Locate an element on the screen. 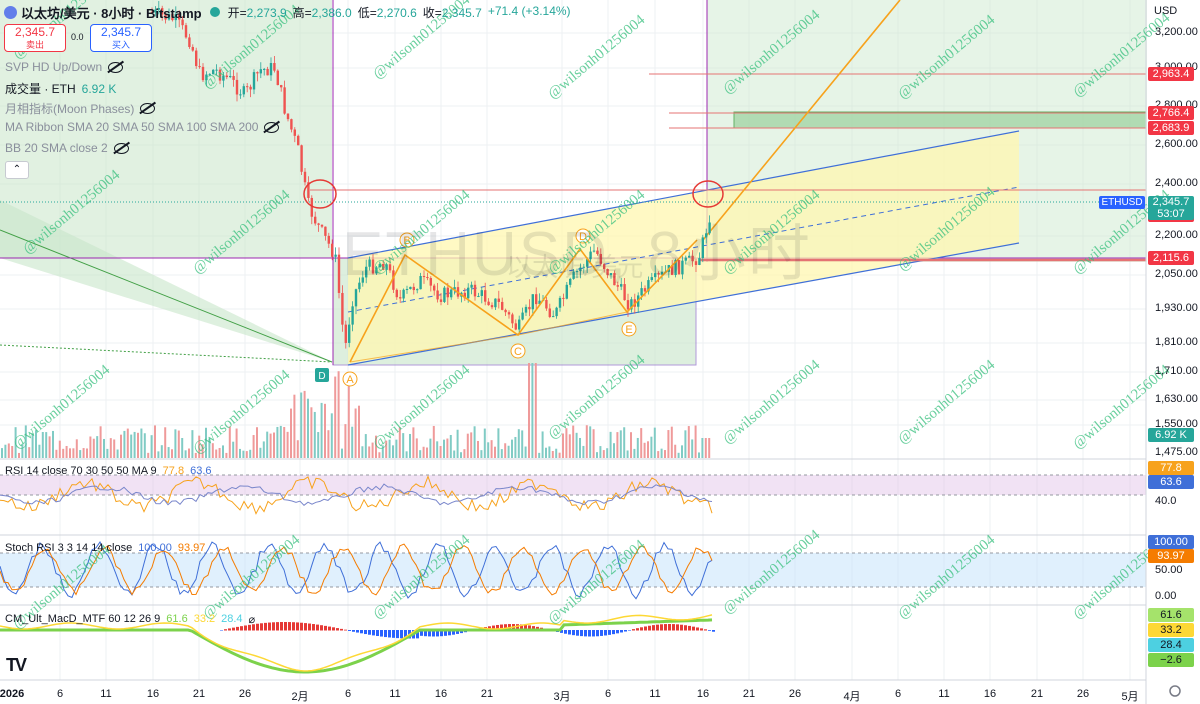  rsi-line is located at coordinates (356, 495).